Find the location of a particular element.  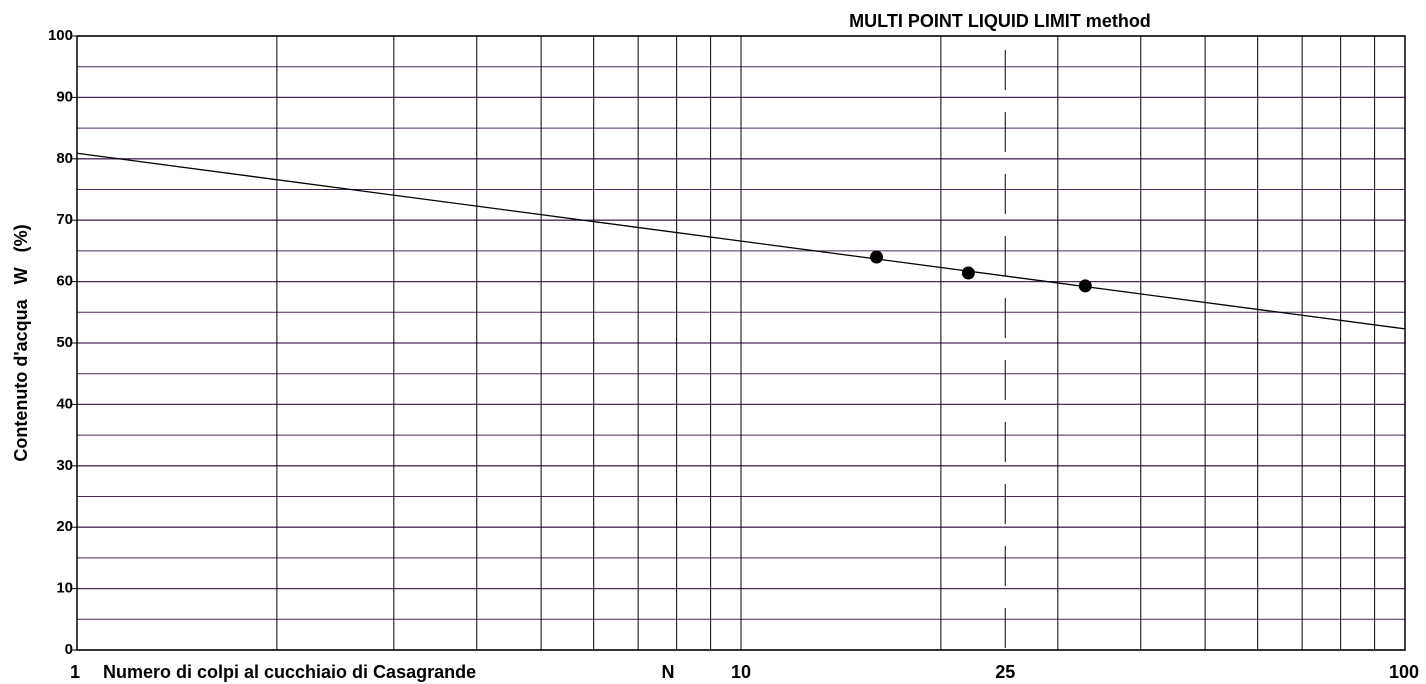

y-tick-label: 60 is located at coordinates (64, 281).